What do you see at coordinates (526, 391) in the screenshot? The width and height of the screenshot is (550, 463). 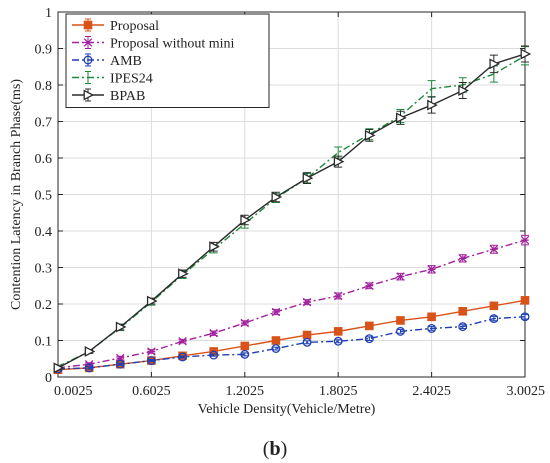 I see `x-tick-label: 3.0025` at bounding box center [526, 391].